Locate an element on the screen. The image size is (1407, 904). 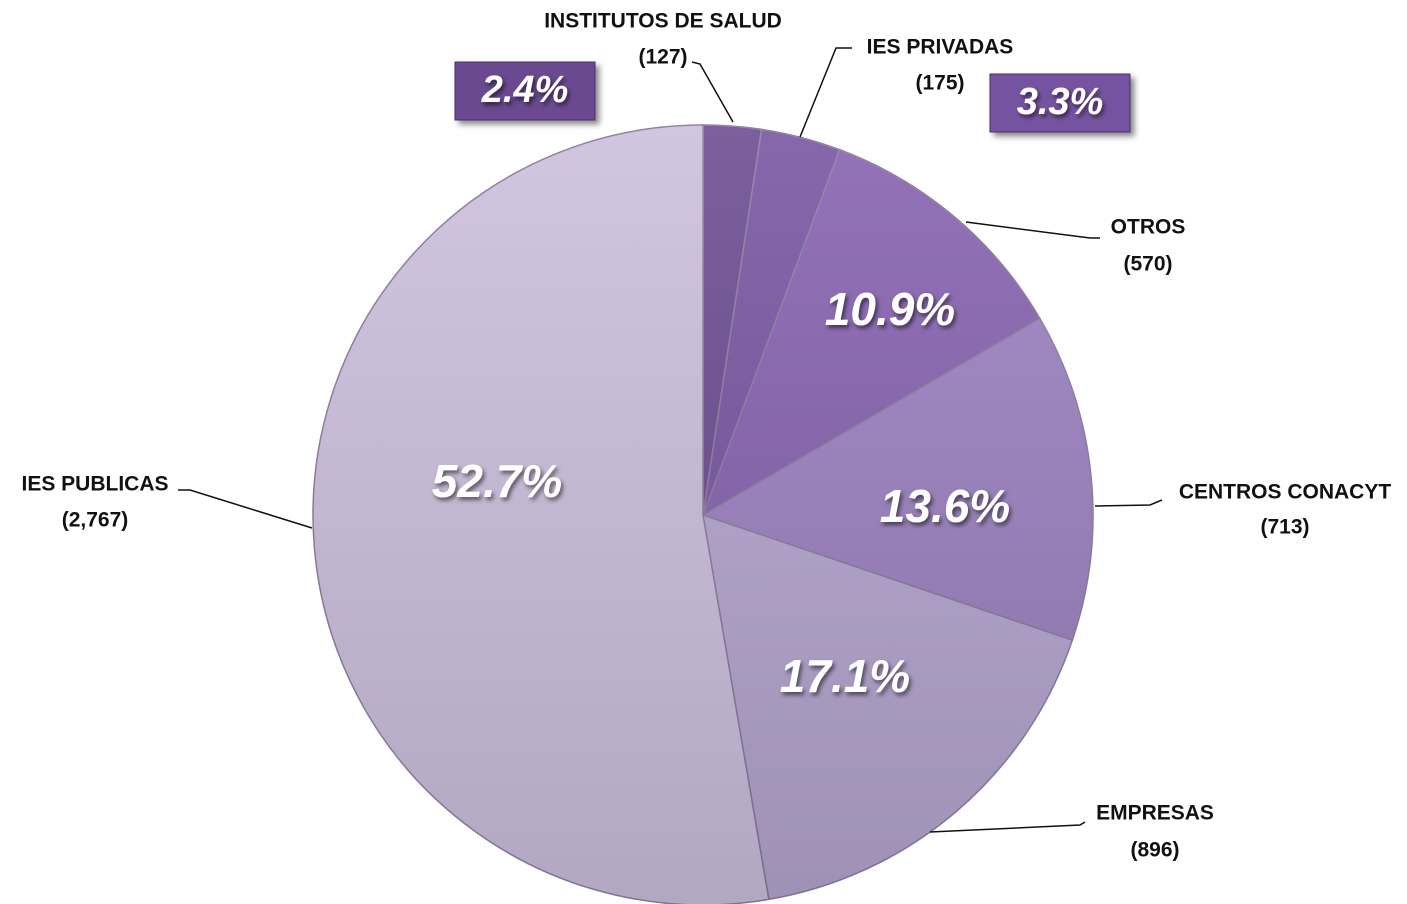
count-label: (896) is located at coordinates (1154, 850).